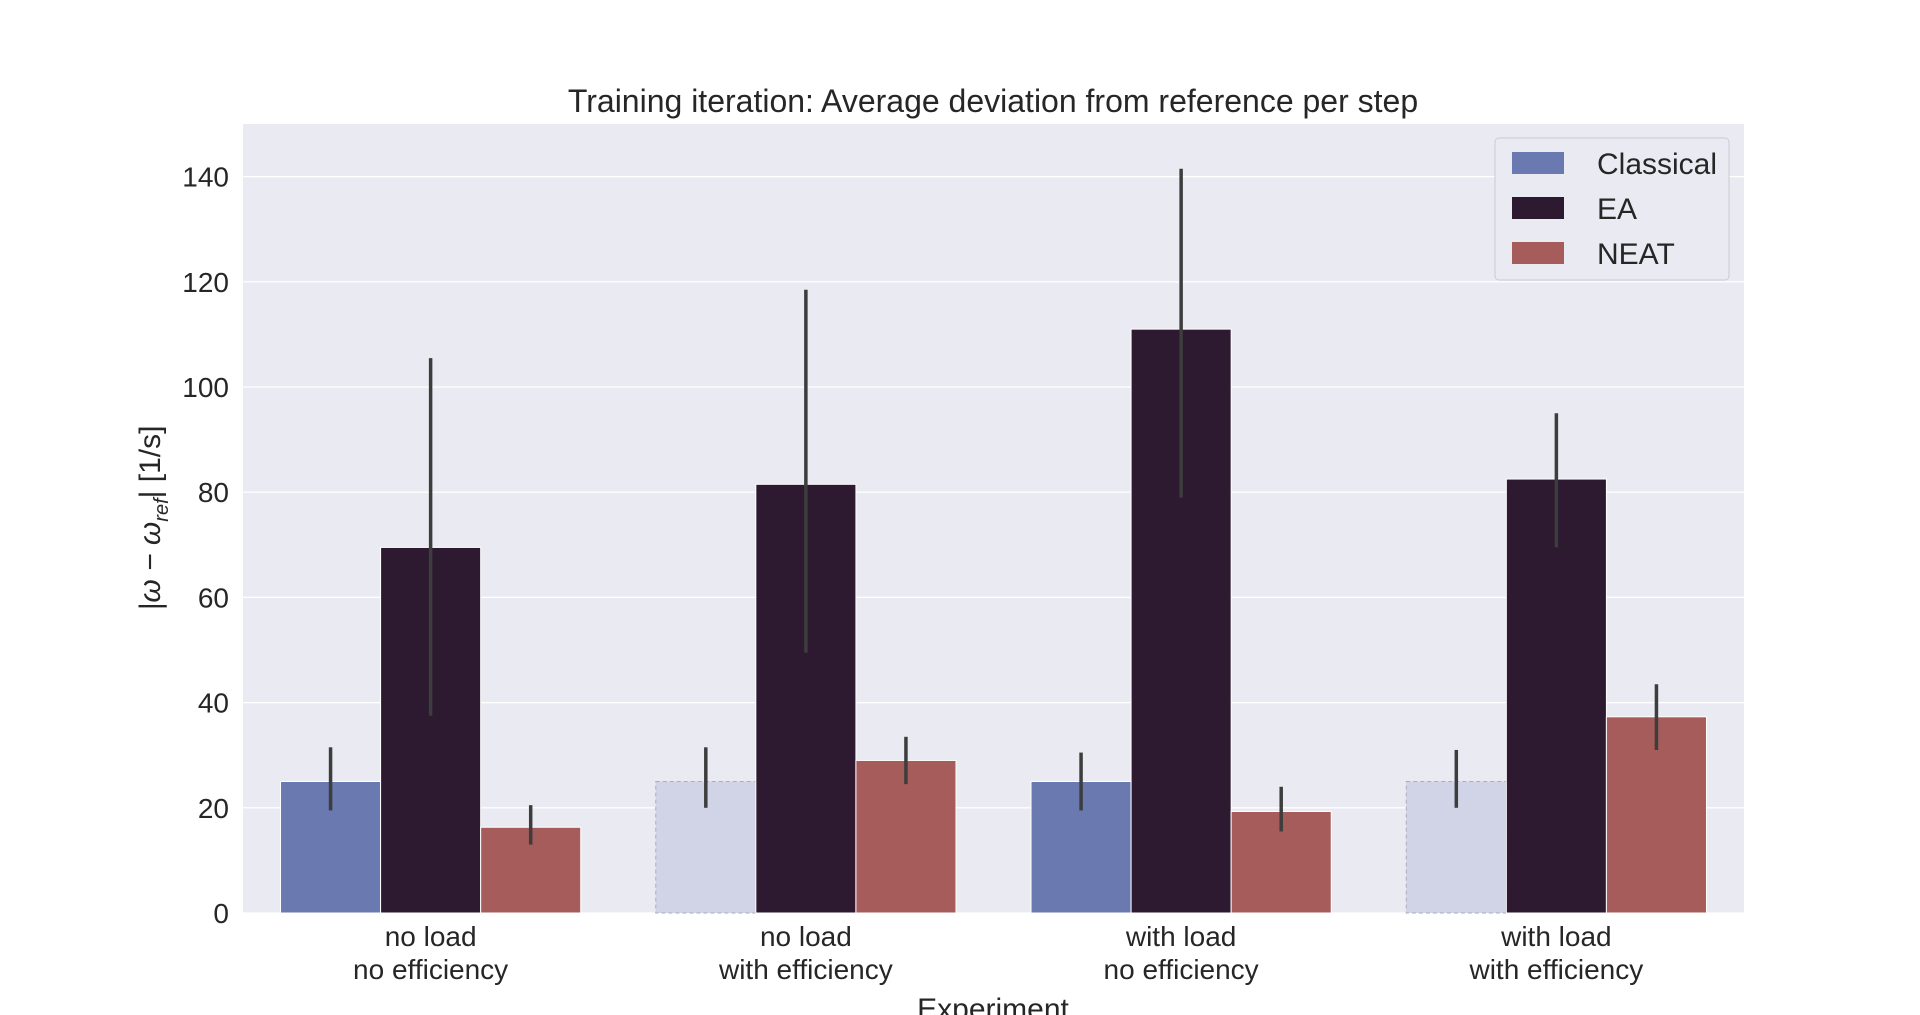 This screenshot has width=1920, height=1015. I want to click on y-tick-label: 140, so click(205, 177).